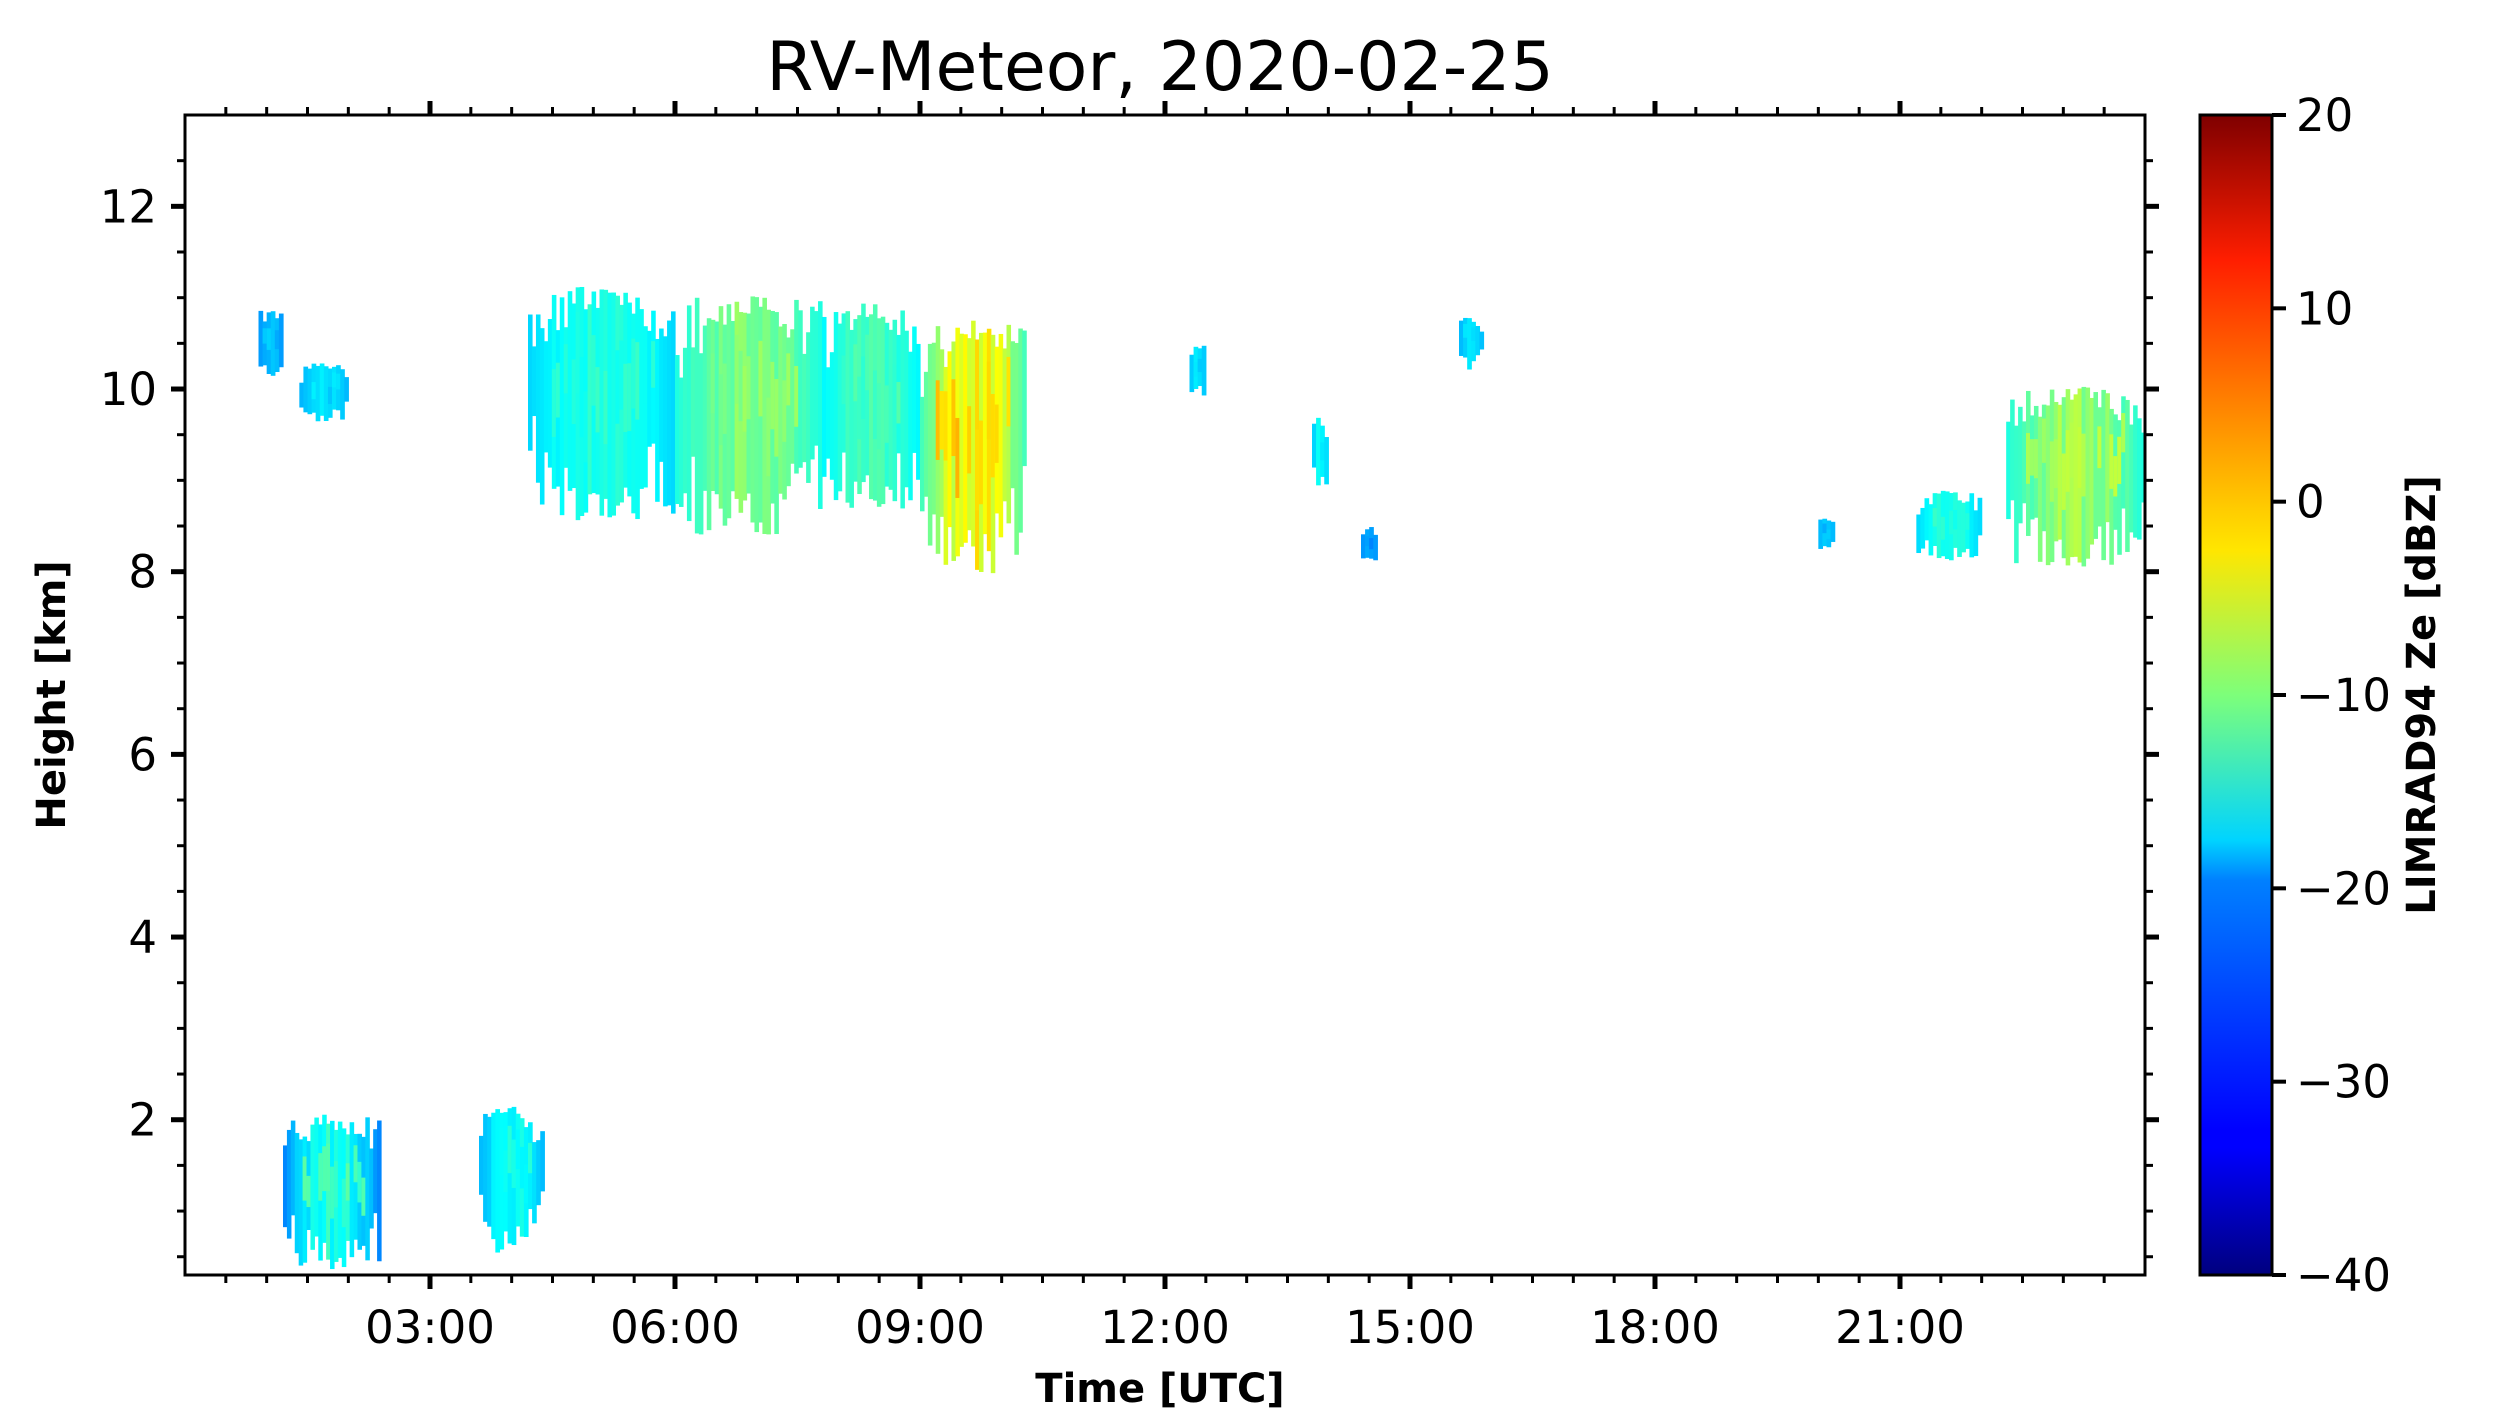  What do you see at coordinates (2343, 888) in the screenshot?
I see `colorbar-tick-label: −20` at bounding box center [2343, 888].